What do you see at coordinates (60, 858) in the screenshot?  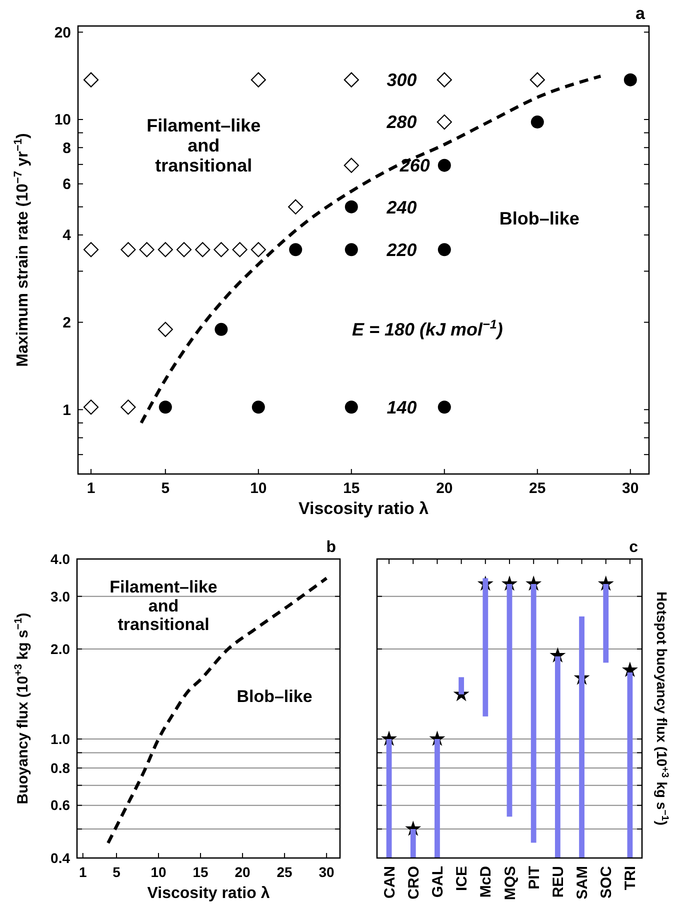 I see `y-tick-label: 0.4` at bounding box center [60, 858].